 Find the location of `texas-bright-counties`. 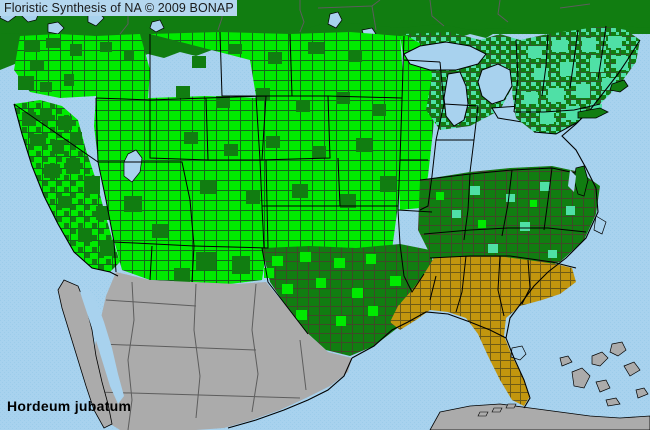

texas-bright-counties is located at coordinates (332, 289).